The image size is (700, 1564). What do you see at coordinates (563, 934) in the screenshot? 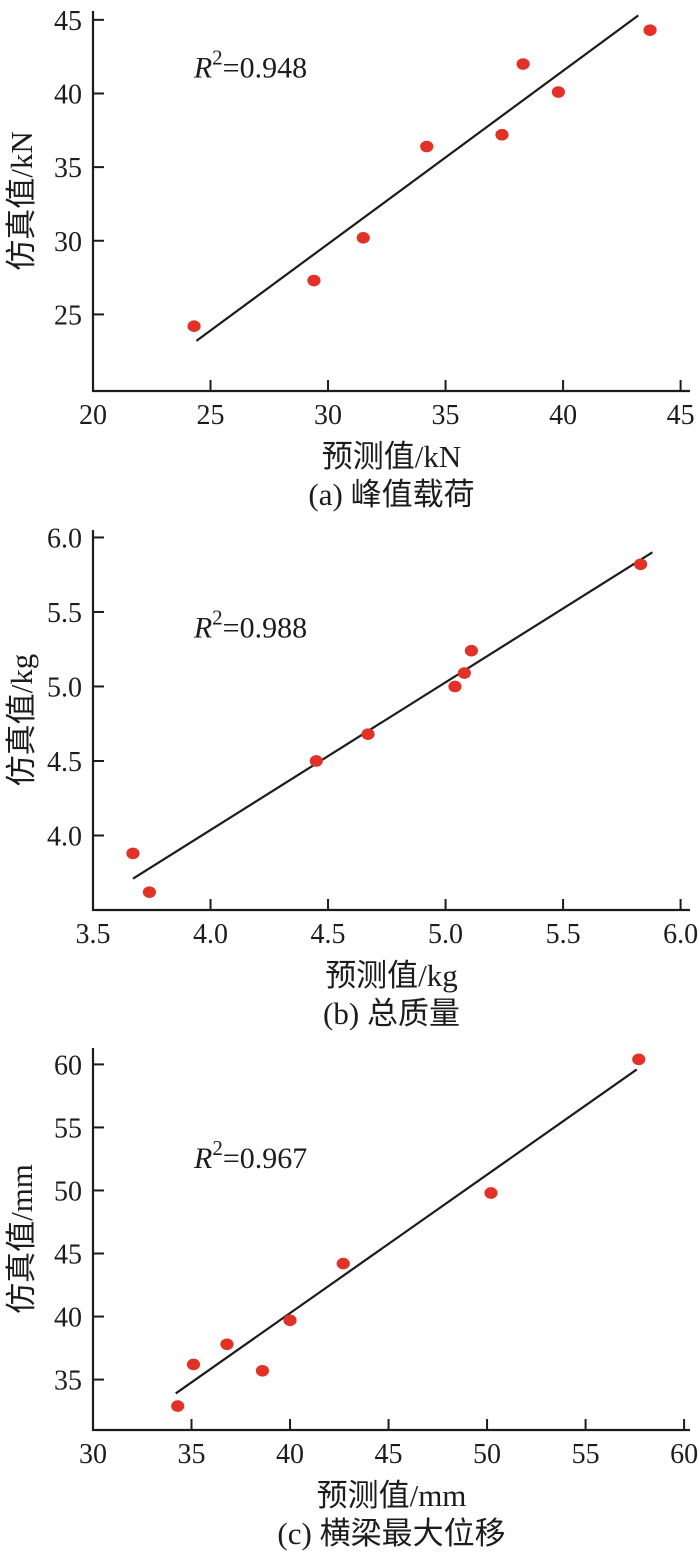
I see `x-tick-label: 5.5` at bounding box center [563, 934].